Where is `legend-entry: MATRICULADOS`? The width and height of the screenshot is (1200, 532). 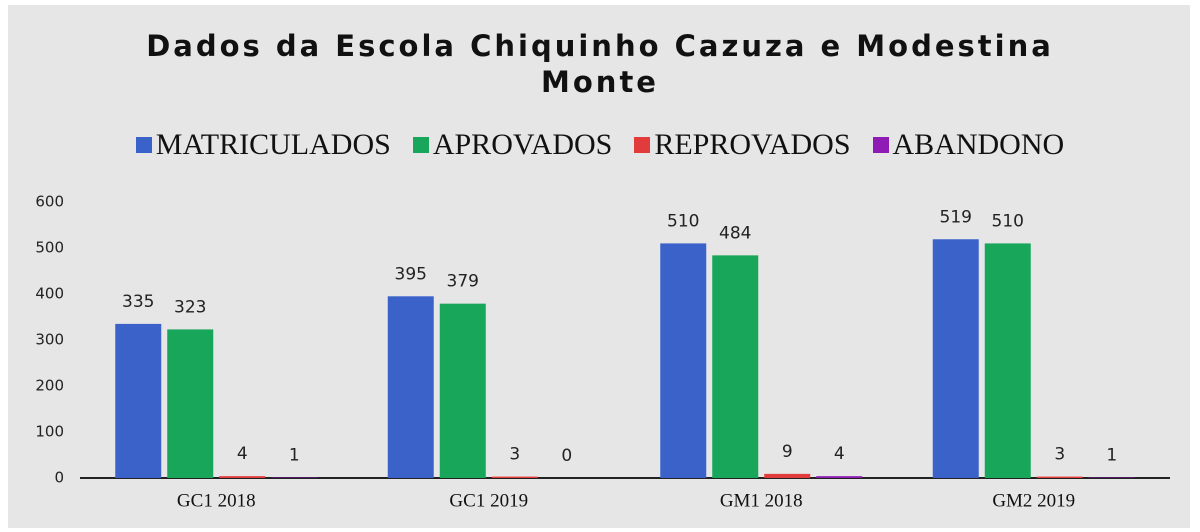 legend-entry: MATRICULADOS is located at coordinates (263, 145).